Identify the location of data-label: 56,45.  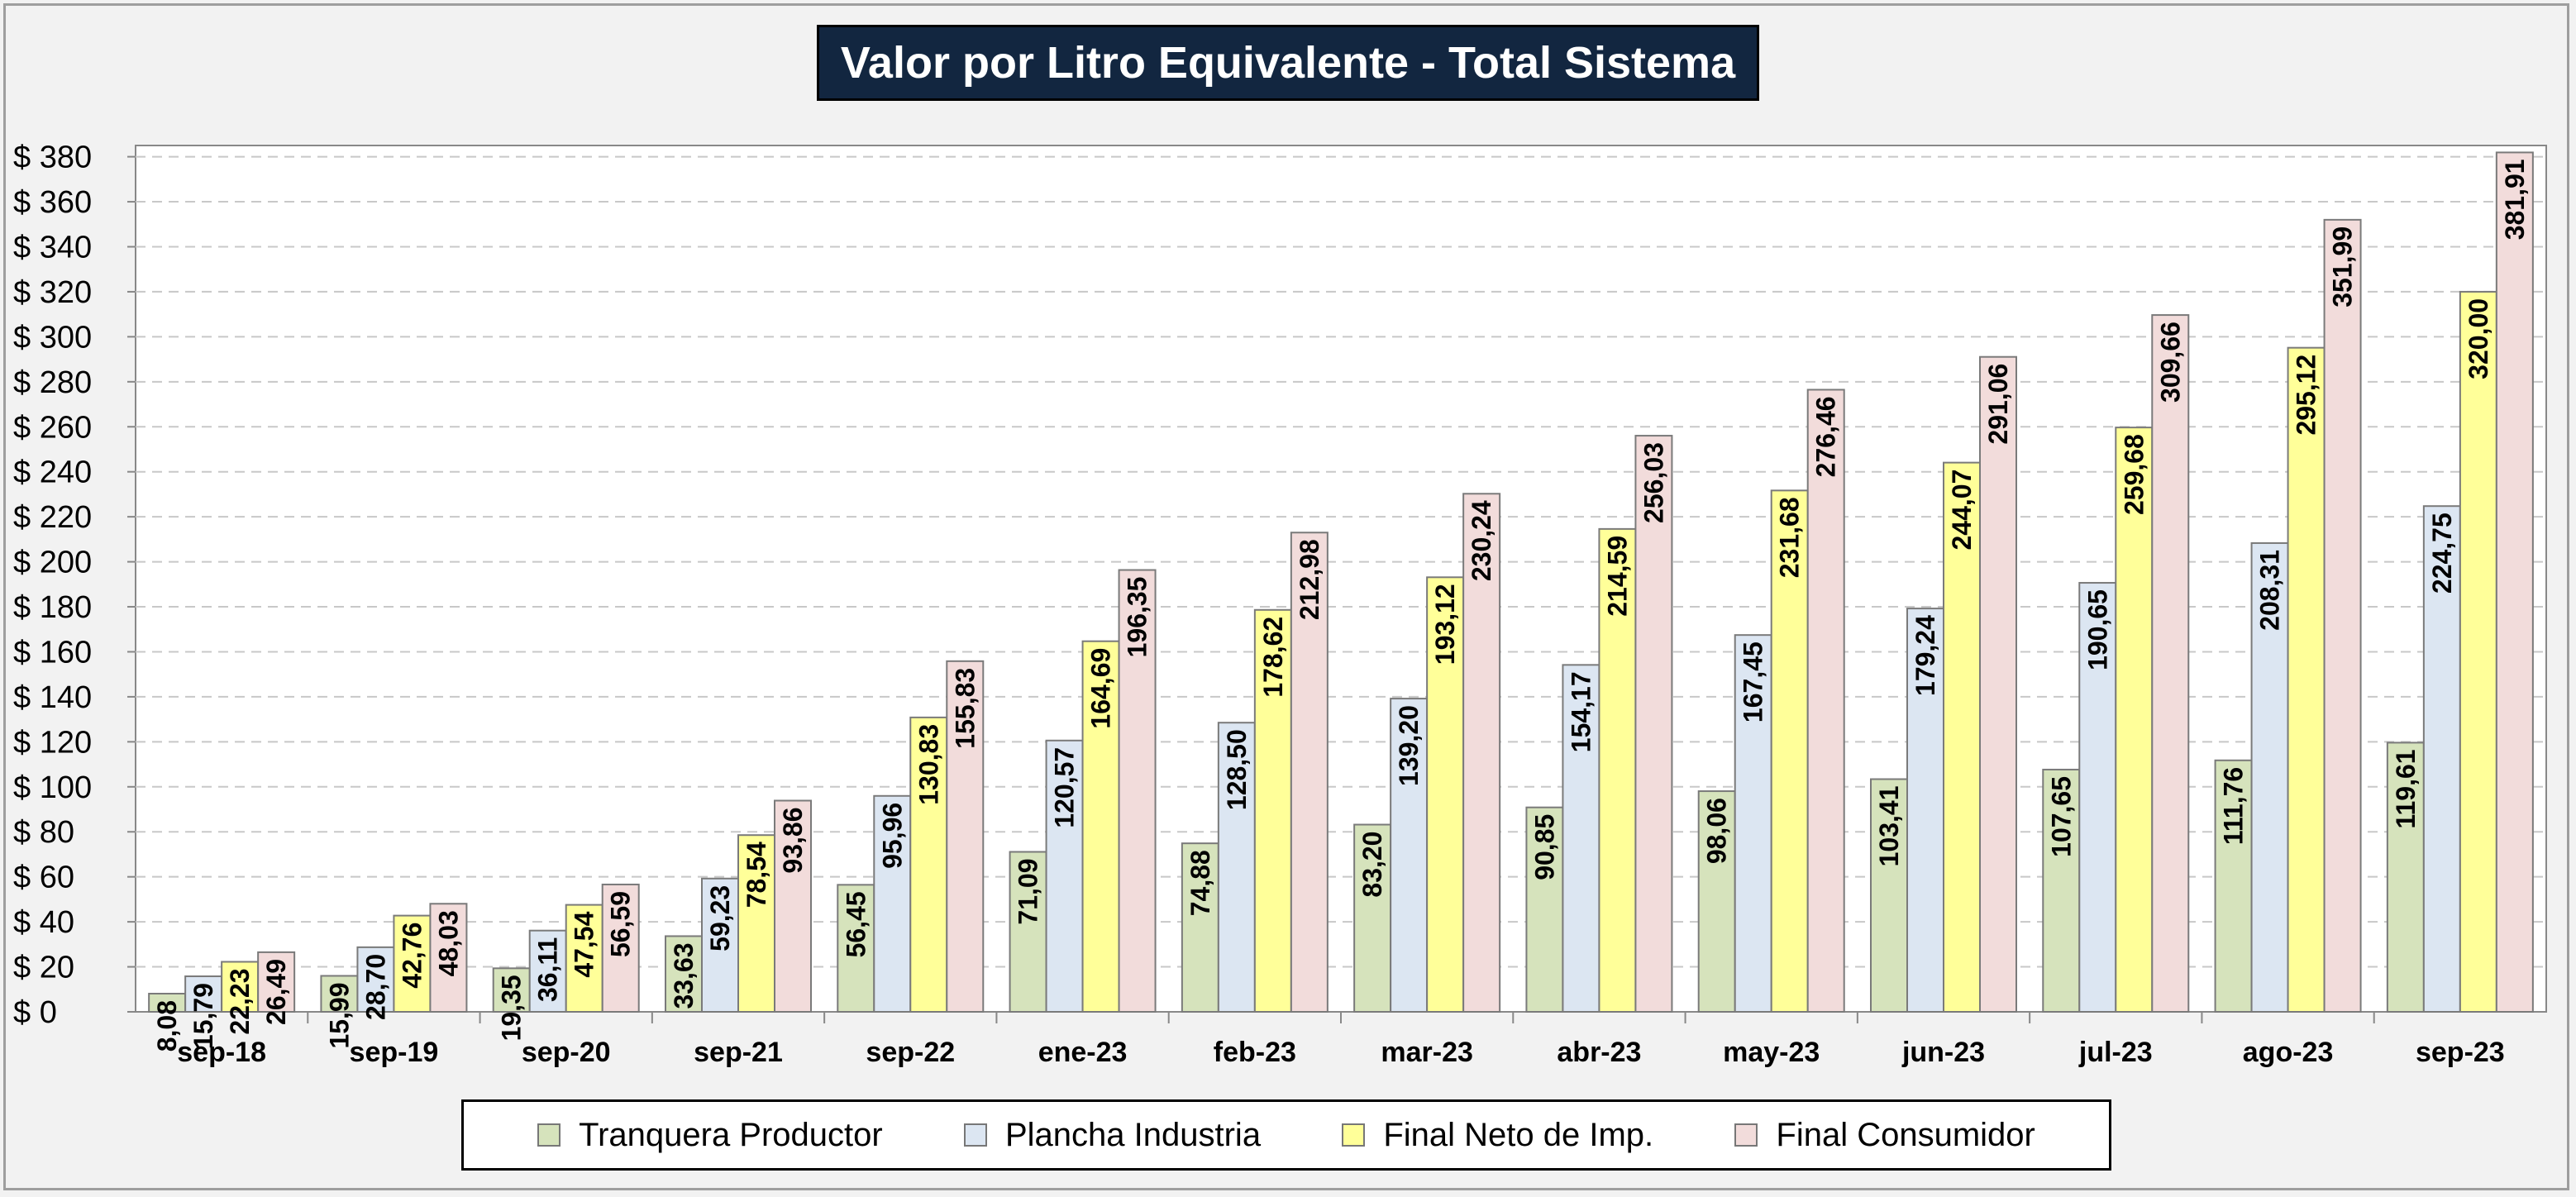
(856, 924).